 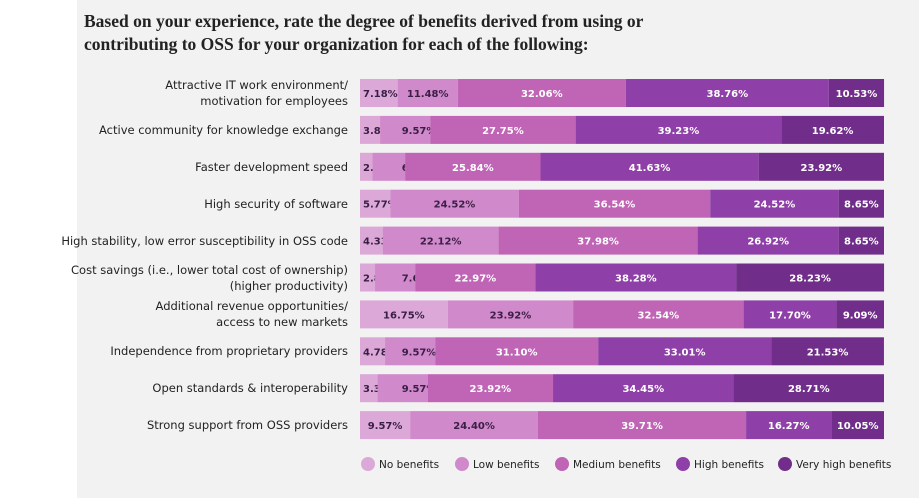 I want to click on value-label: 21.53%, so click(x=828, y=352).